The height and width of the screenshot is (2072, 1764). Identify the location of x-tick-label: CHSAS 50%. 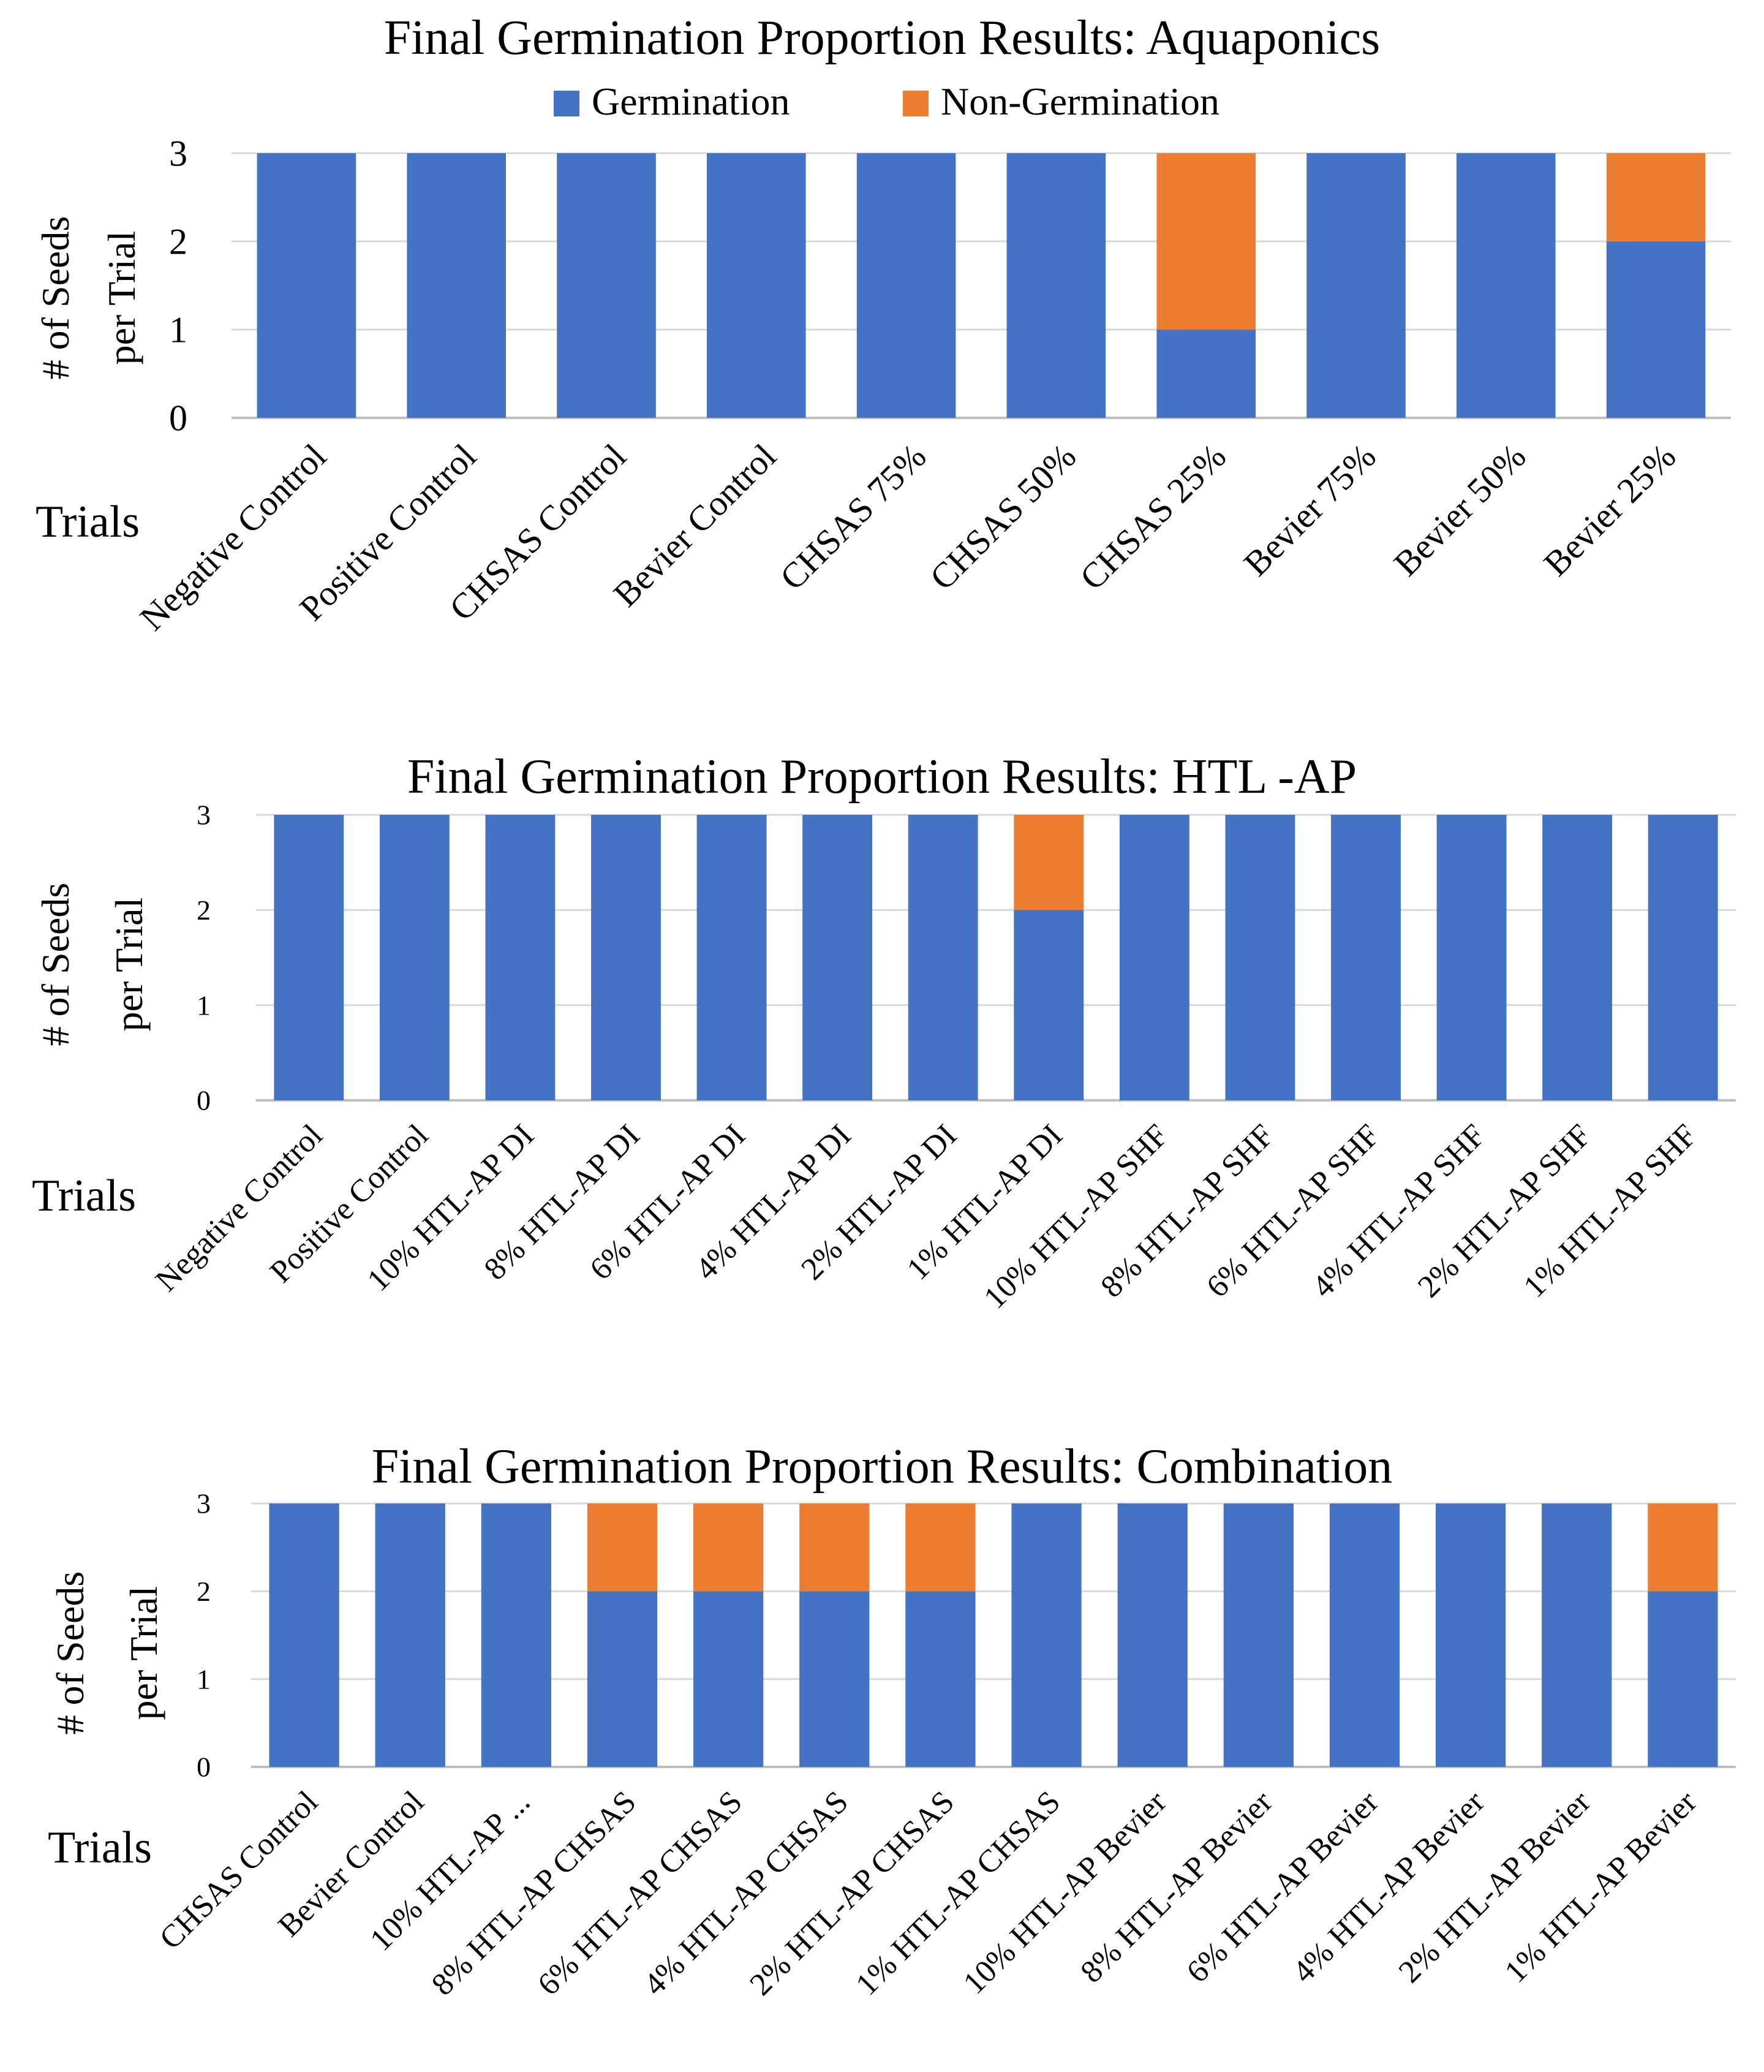
(1003, 517).